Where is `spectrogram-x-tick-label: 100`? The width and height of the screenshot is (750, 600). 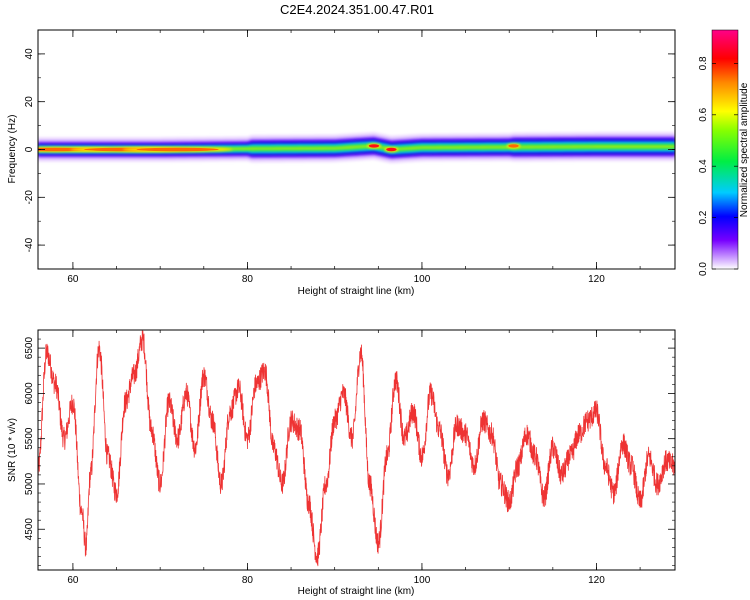
spectrogram-x-tick-label: 100 is located at coordinates (422, 279).